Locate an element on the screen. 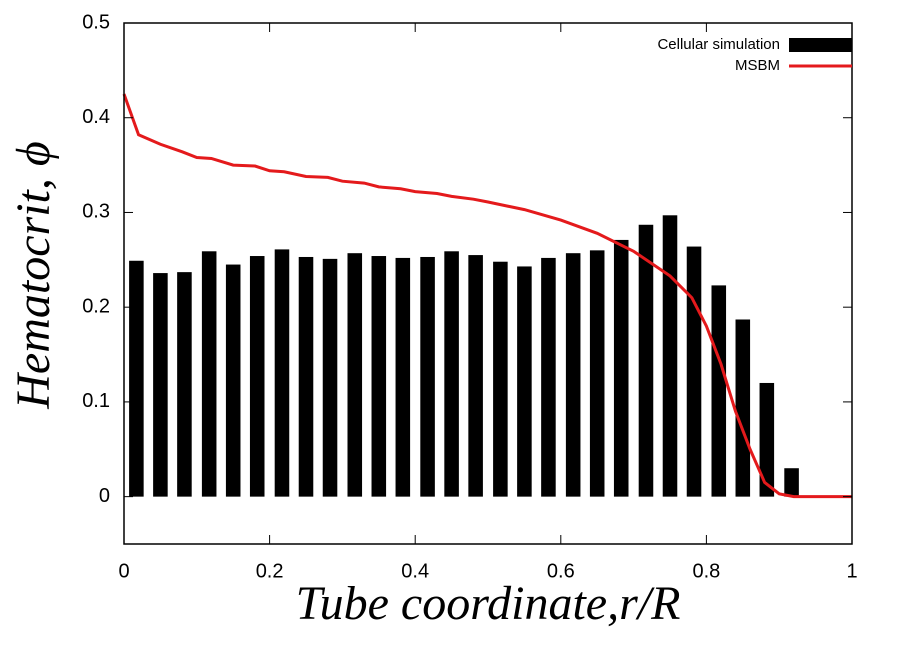  x-tick-label: 0 is located at coordinates (123, 571).